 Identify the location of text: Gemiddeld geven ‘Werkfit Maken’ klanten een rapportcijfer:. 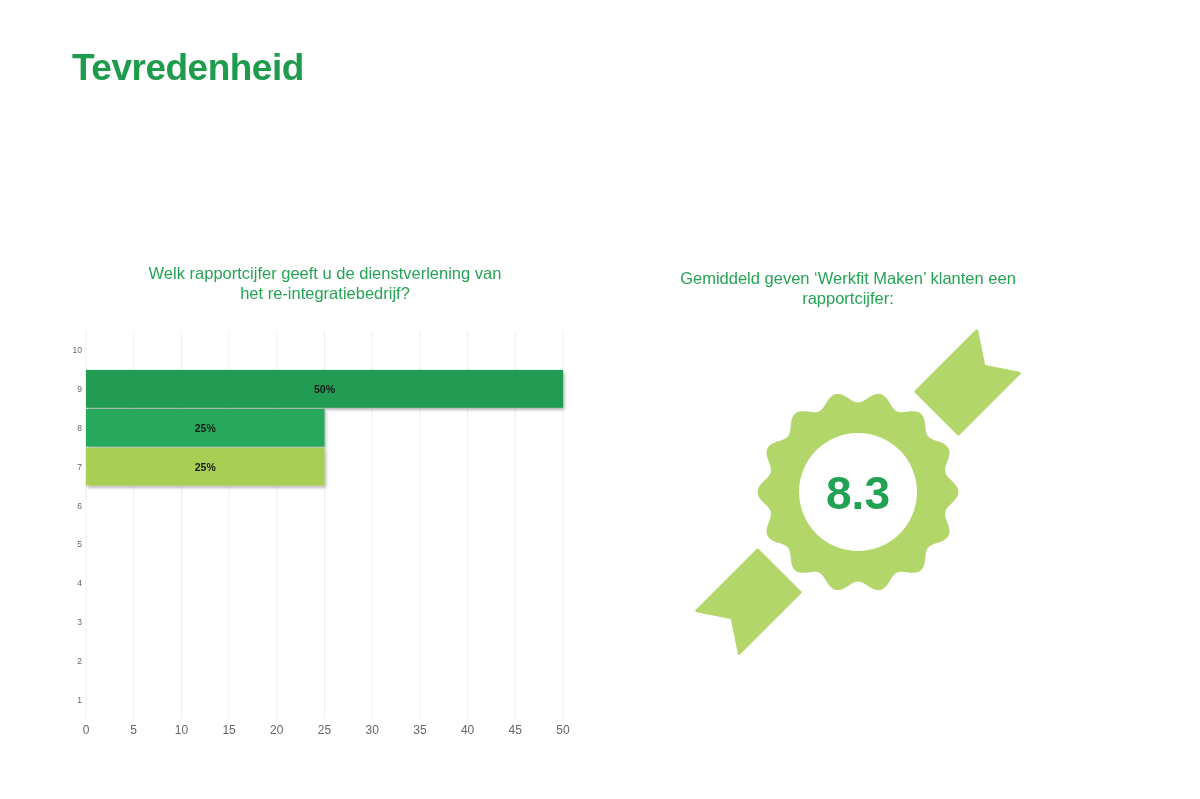
(848, 288).